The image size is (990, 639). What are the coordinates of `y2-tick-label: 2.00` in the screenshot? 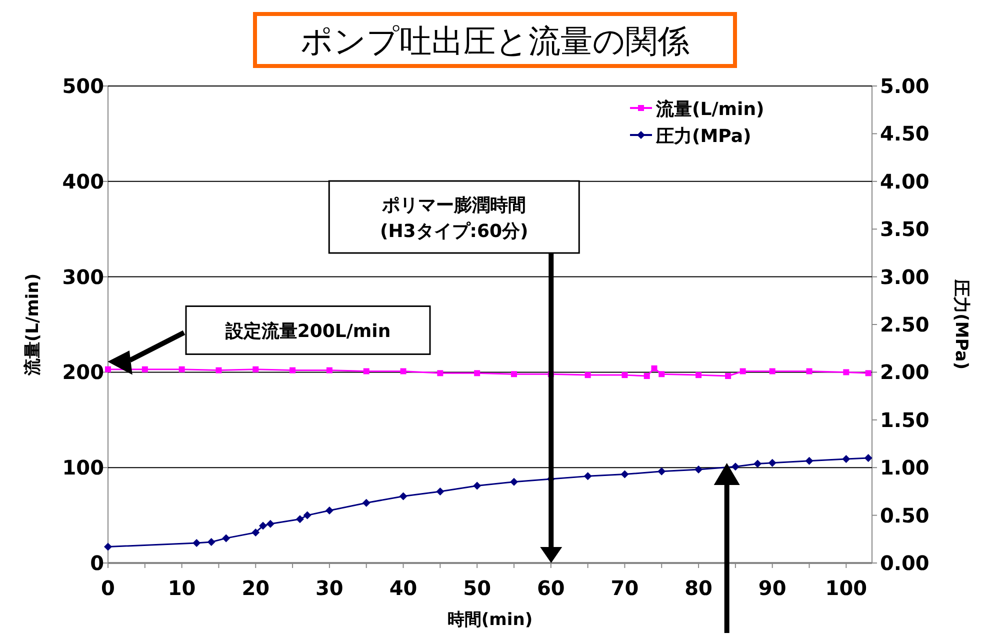 It's located at (905, 372).